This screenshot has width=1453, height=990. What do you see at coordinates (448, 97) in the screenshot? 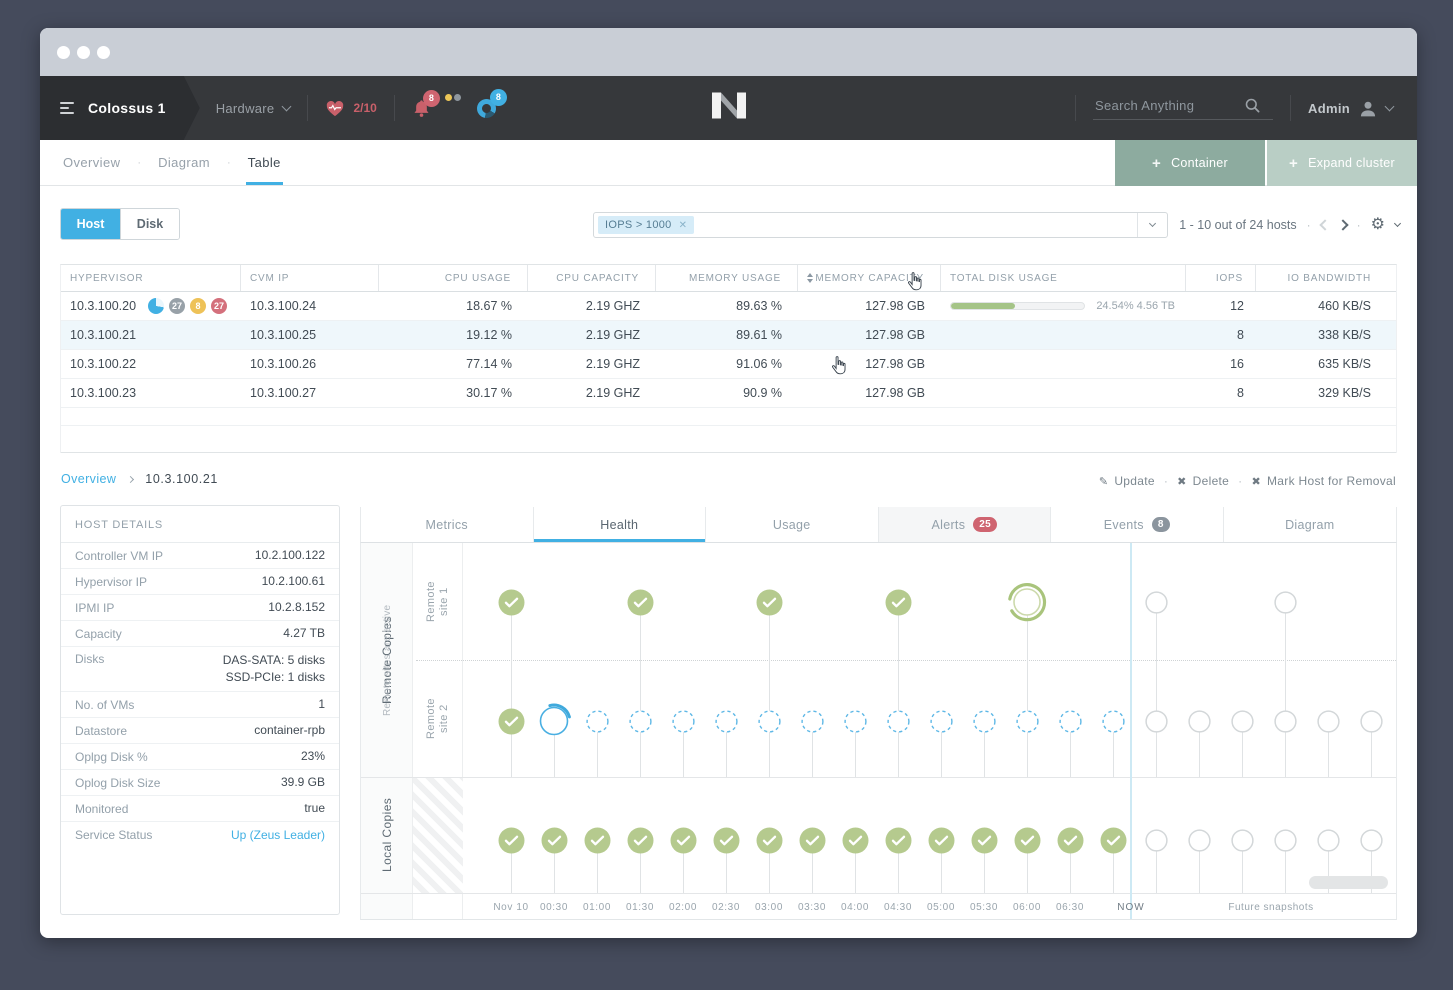
I see `warning-dot-icon` at bounding box center [448, 97].